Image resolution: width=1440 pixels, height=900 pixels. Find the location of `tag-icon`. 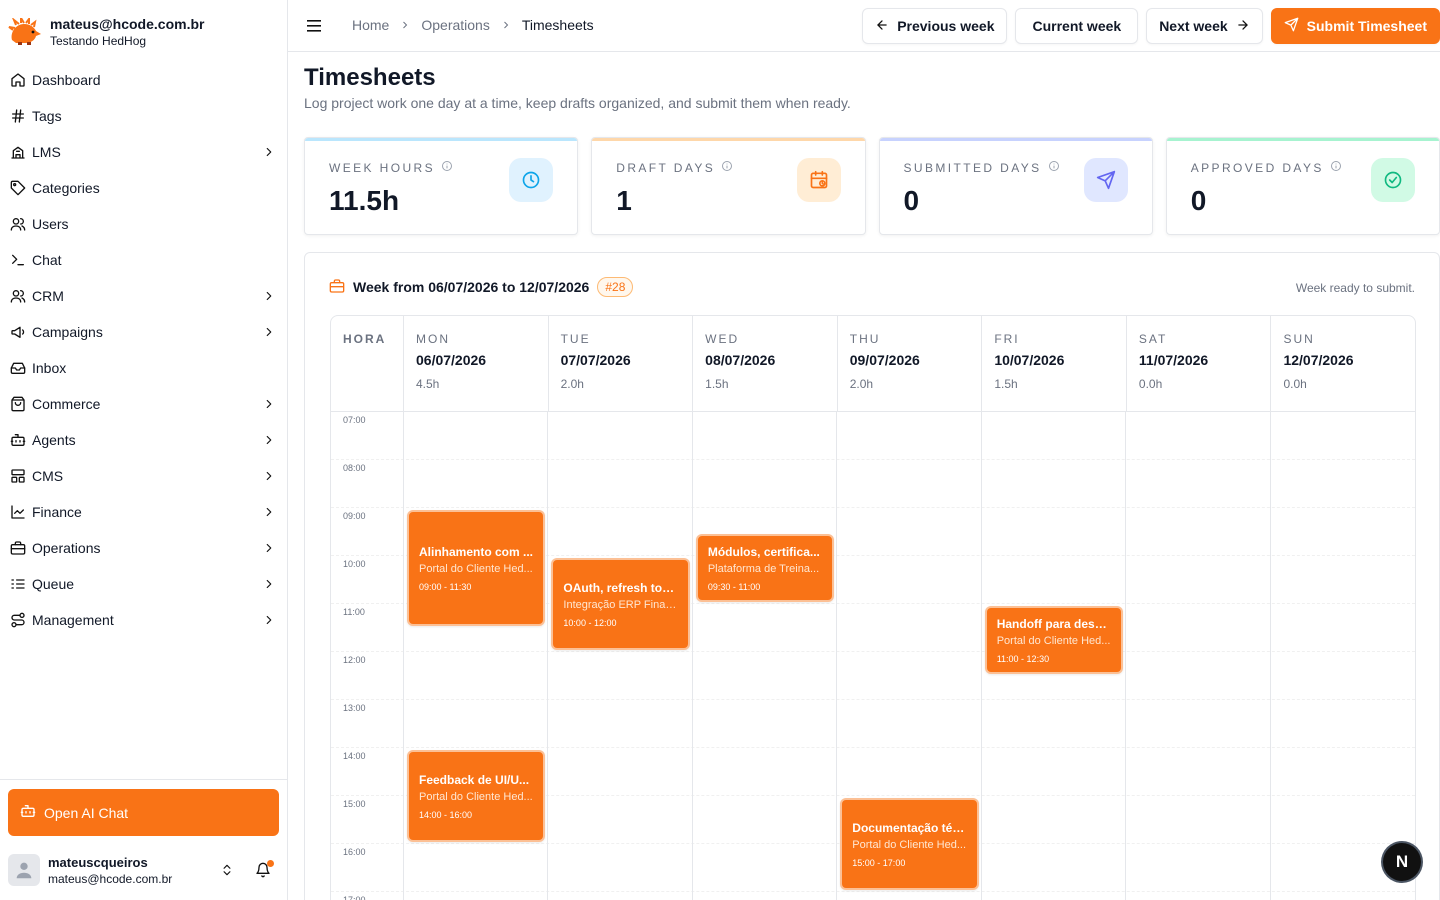

tag-icon is located at coordinates (18, 188).